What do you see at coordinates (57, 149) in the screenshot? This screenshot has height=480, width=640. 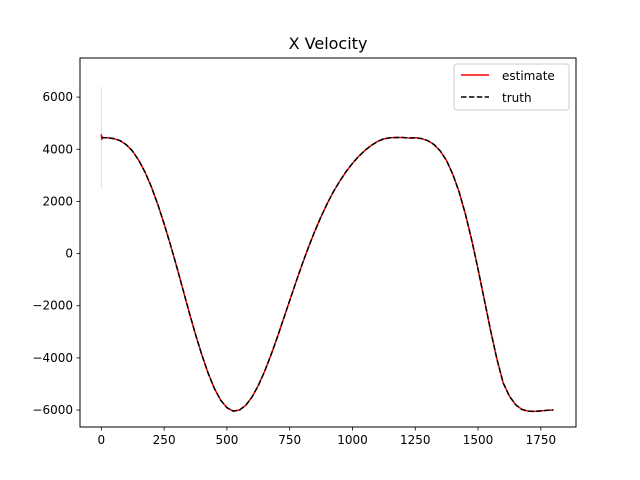 I see `y-tick-label: 4000` at bounding box center [57, 149].